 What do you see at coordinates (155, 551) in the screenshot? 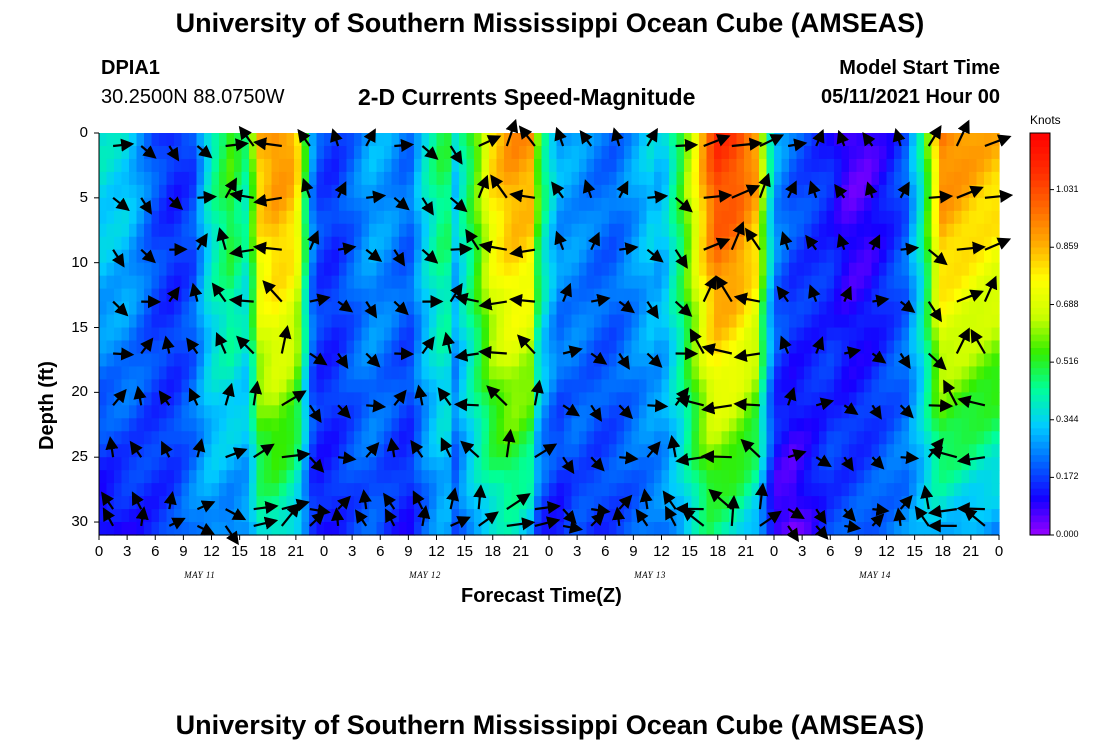
I see `x-tick-label: 6` at bounding box center [155, 551].